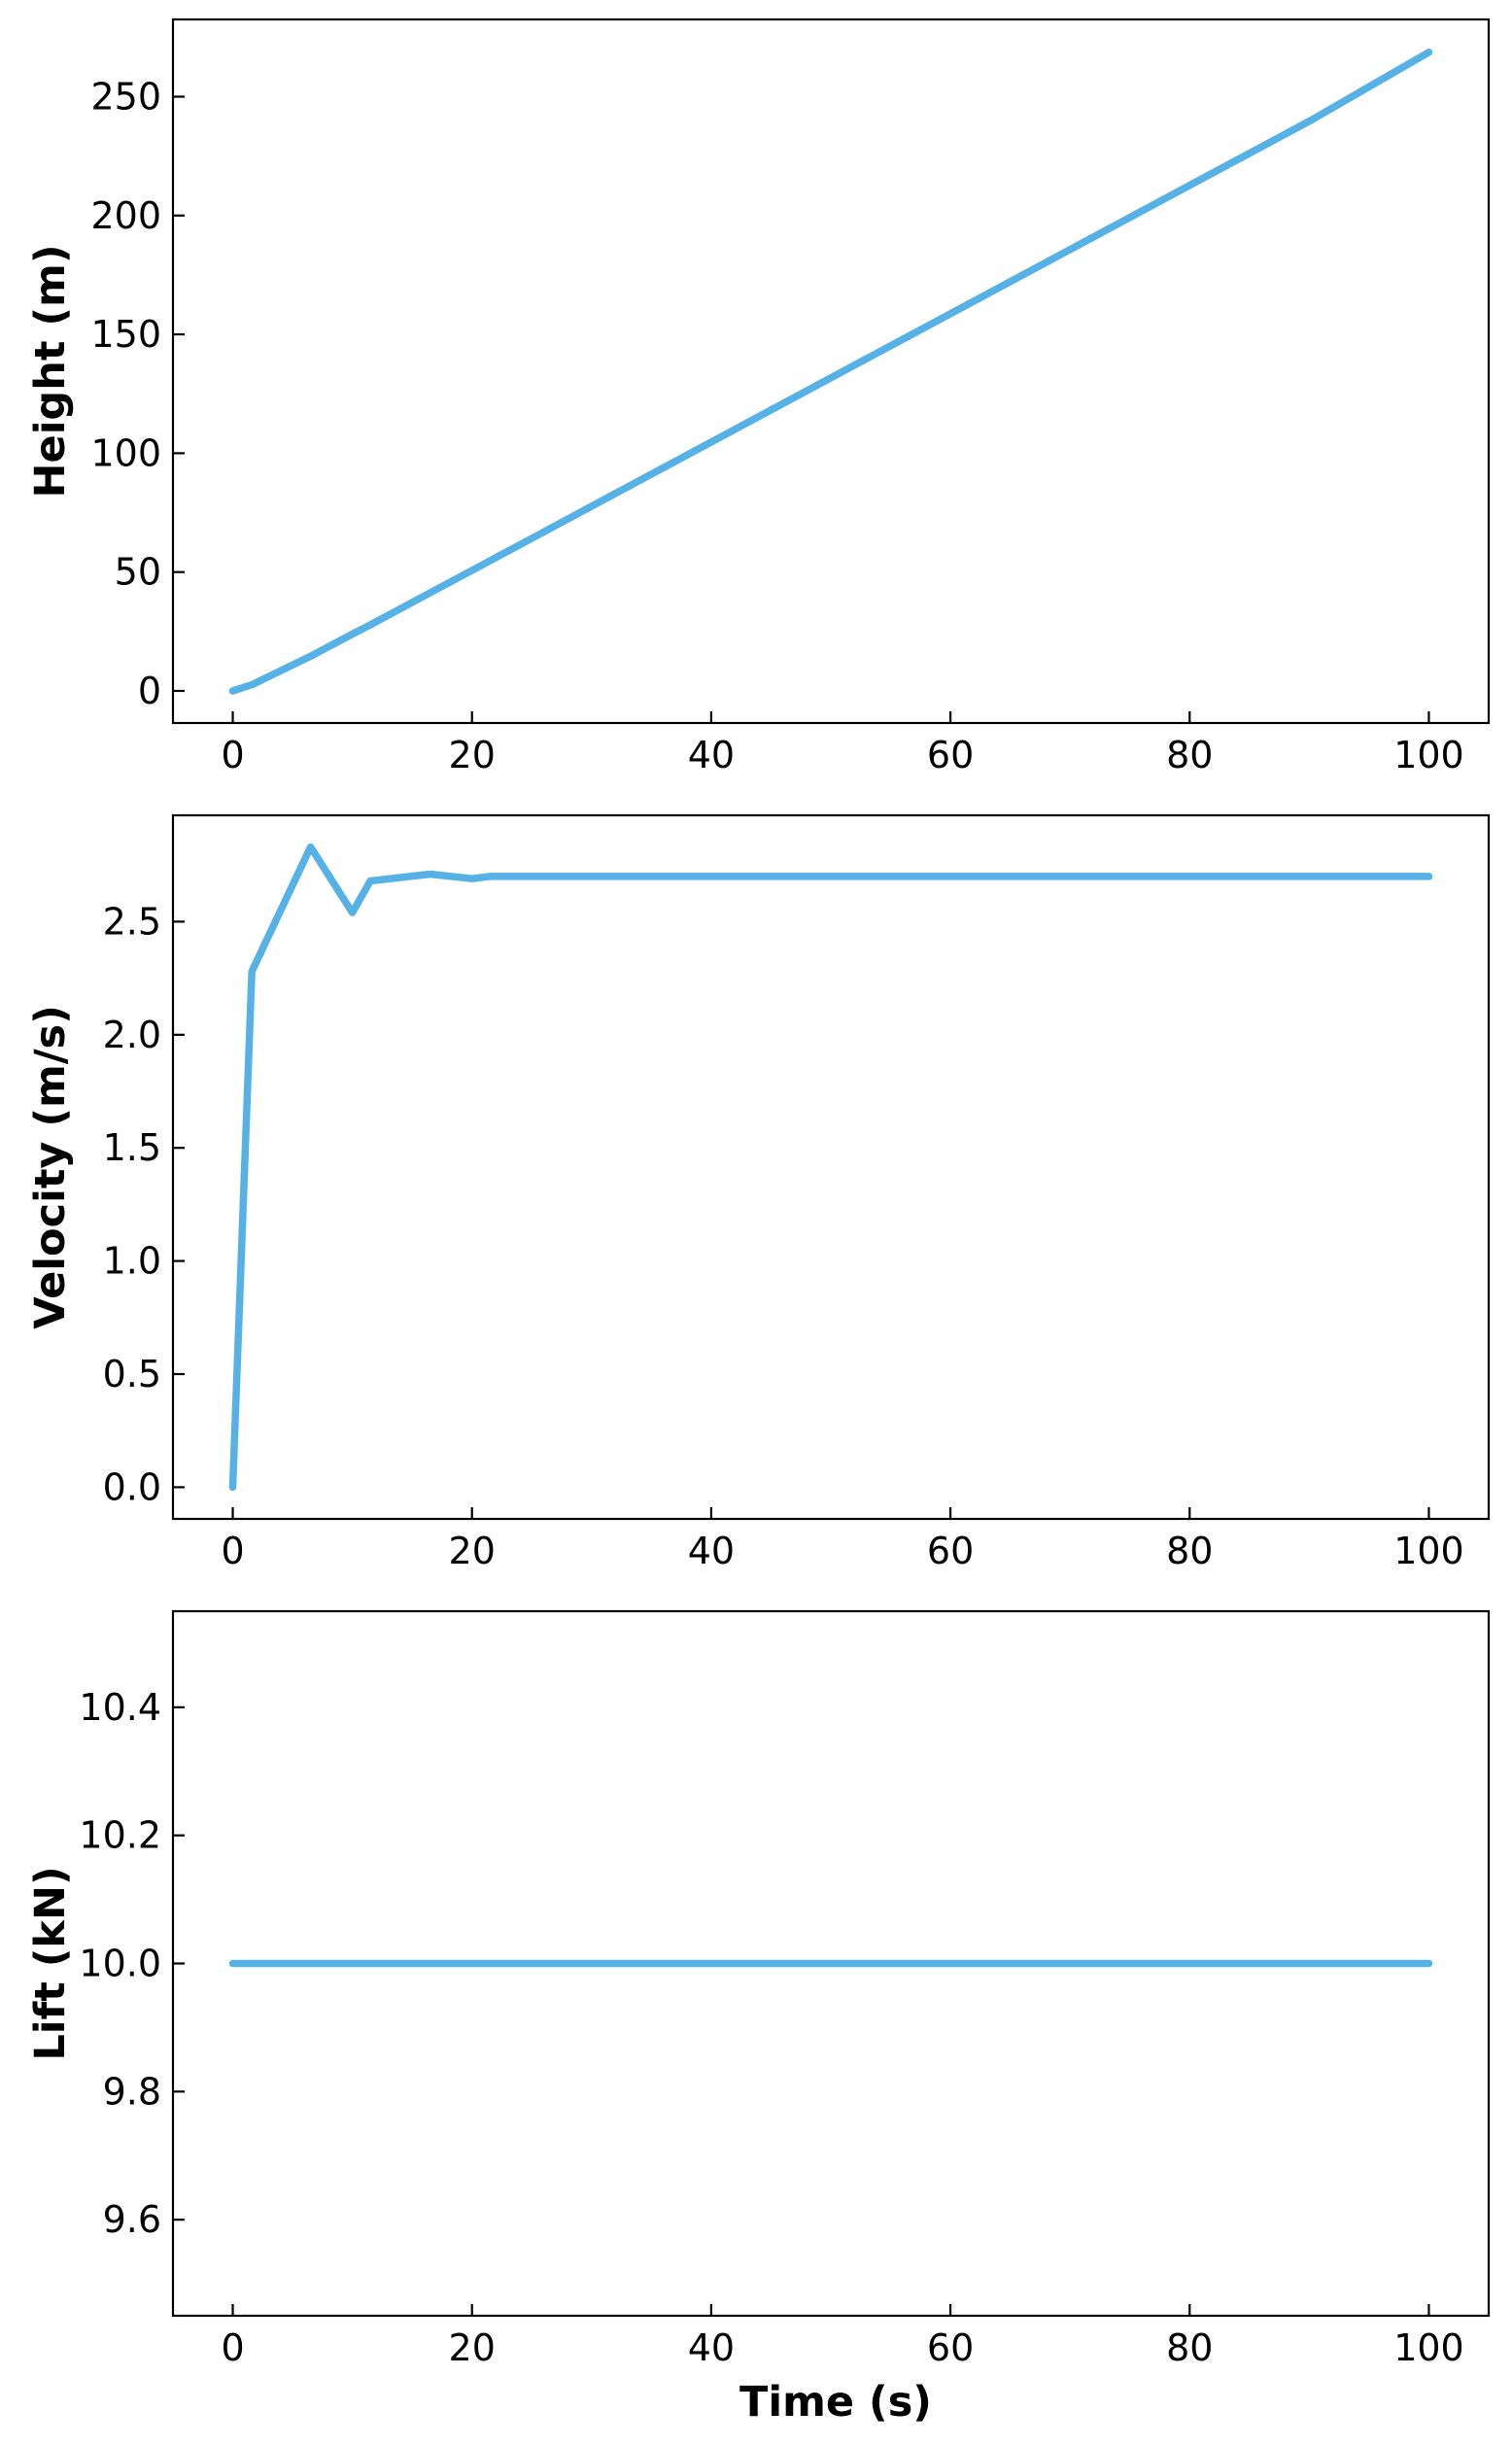 This screenshot has height=2445, width=1512. I want to click on y-tick-label: 1.5, so click(132, 1147).